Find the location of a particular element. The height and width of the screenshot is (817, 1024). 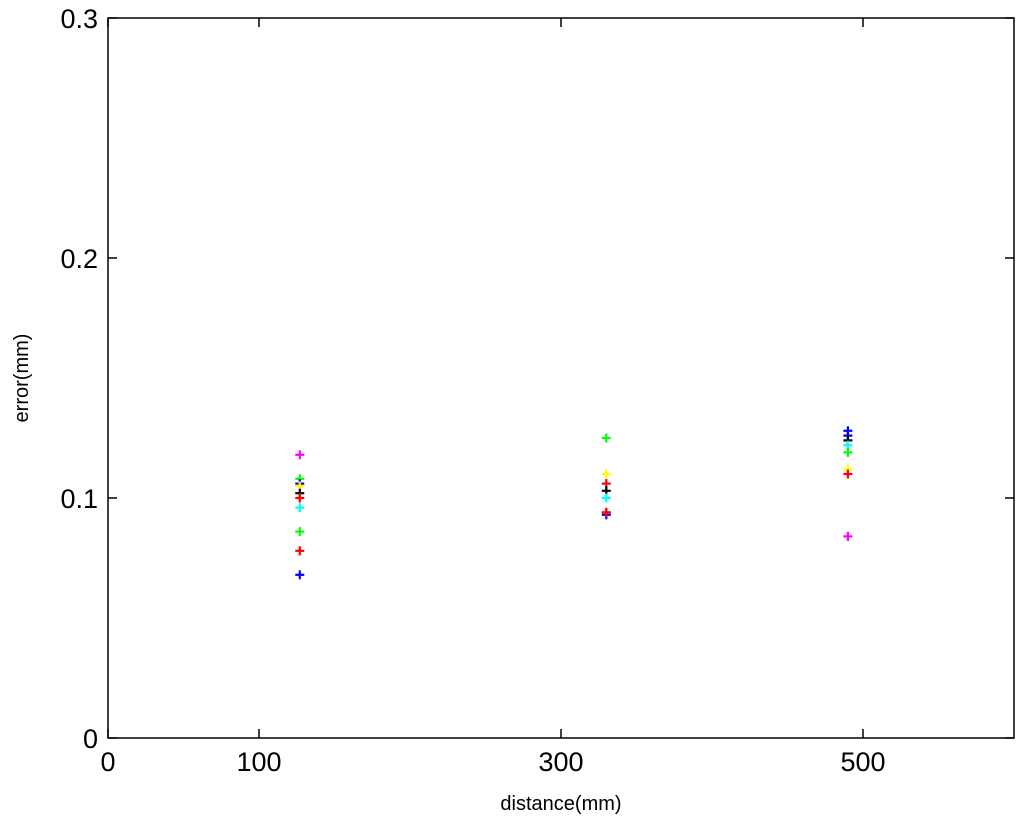

y-tick-label: 0.2 is located at coordinates (79, 259).